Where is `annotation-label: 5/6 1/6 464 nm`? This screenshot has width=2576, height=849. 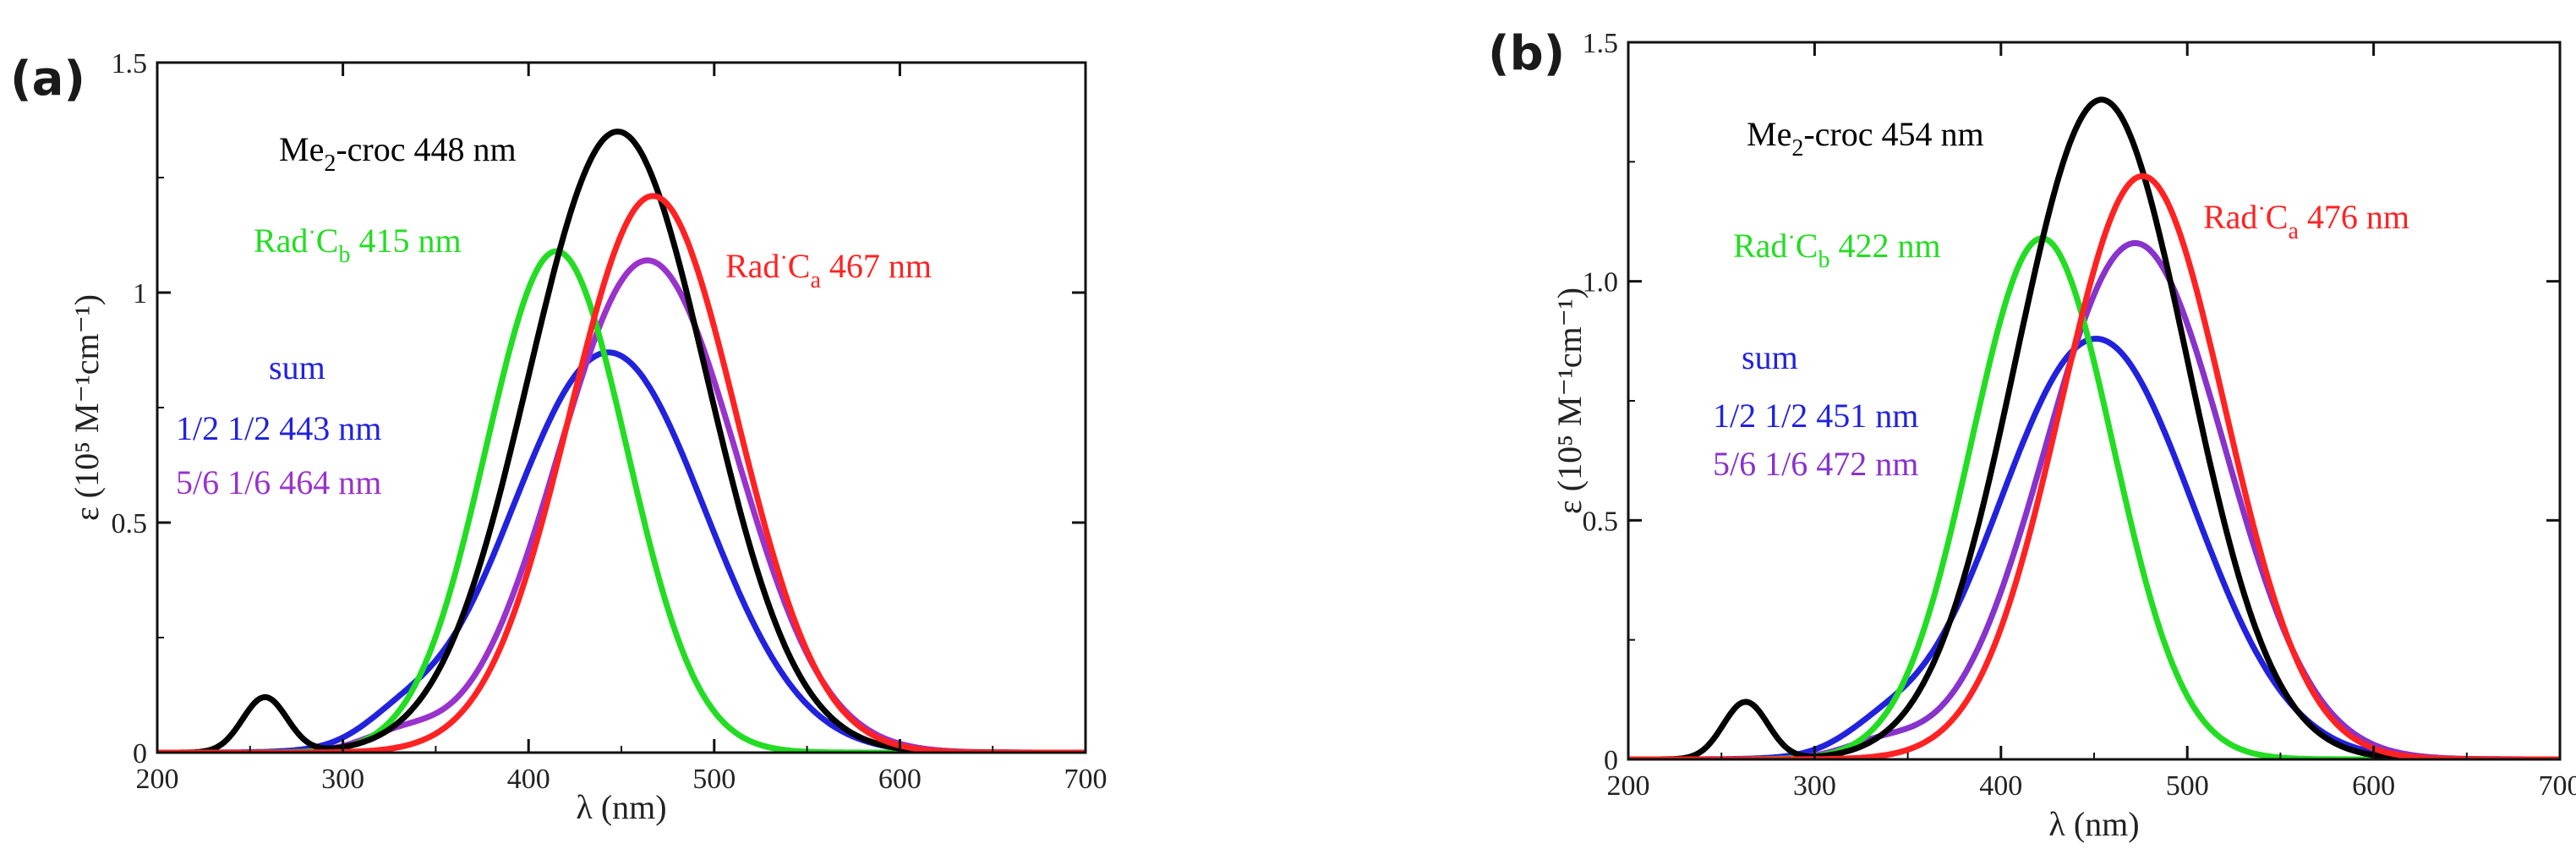
annotation-label: 5/6 1/6 464 nm is located at coordinates (278, 482).